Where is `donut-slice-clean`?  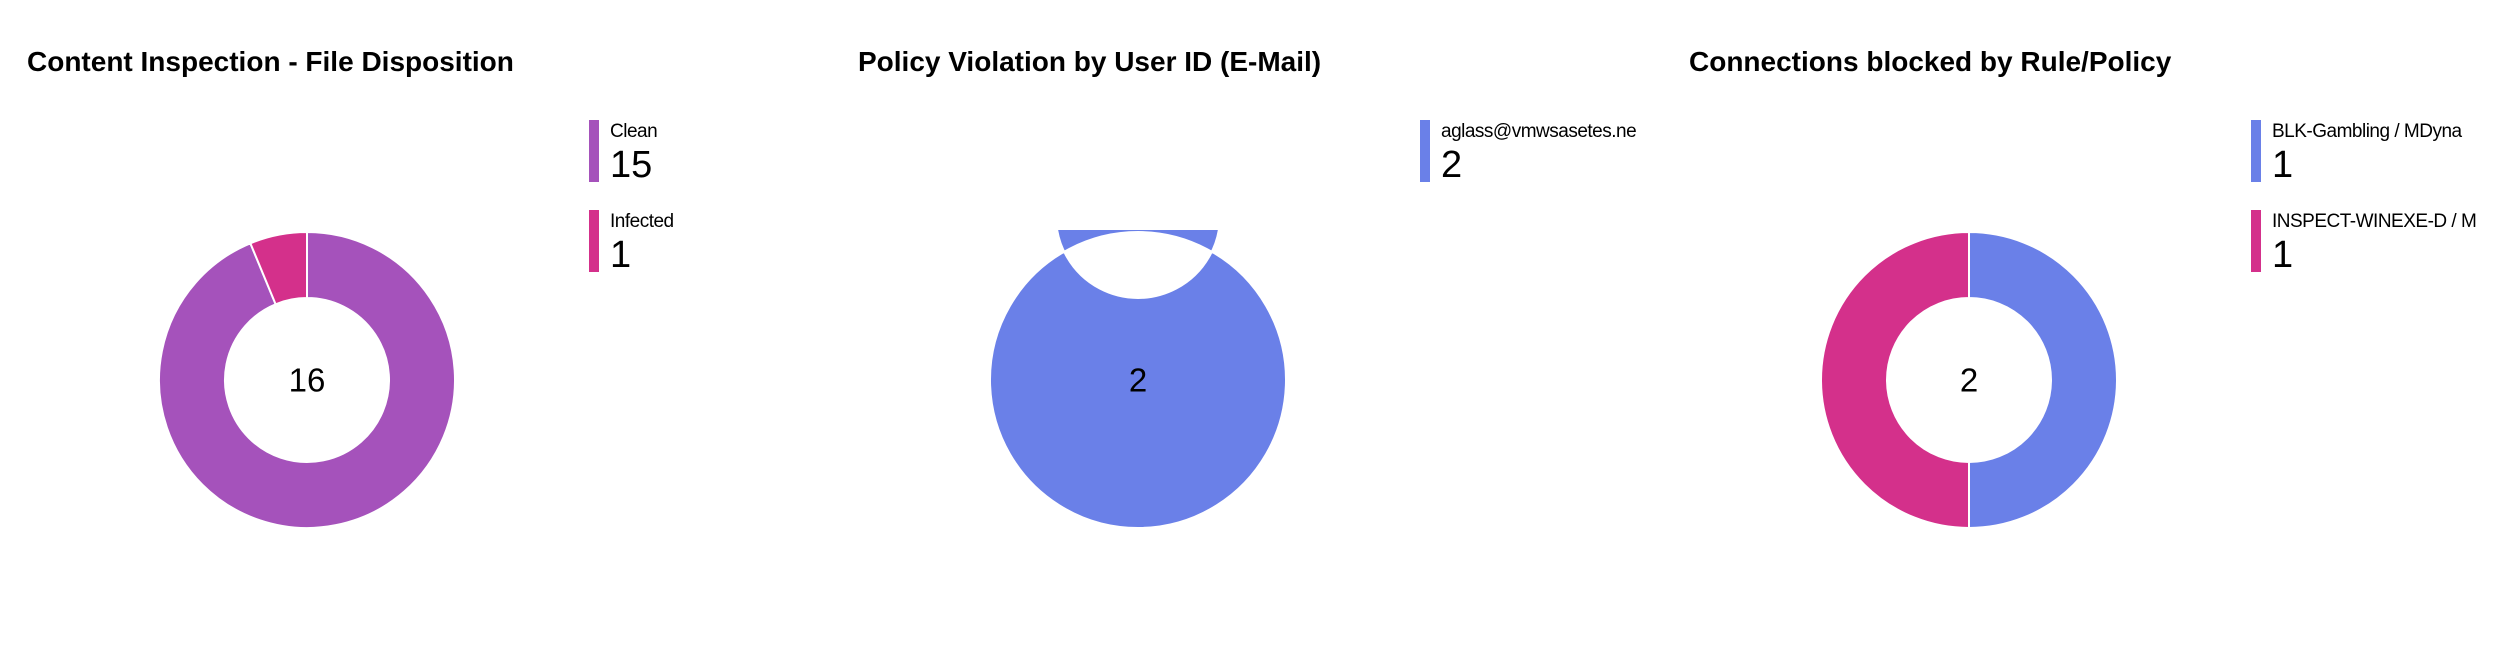
donut-slice-clean is located at coordinates (307, 379).